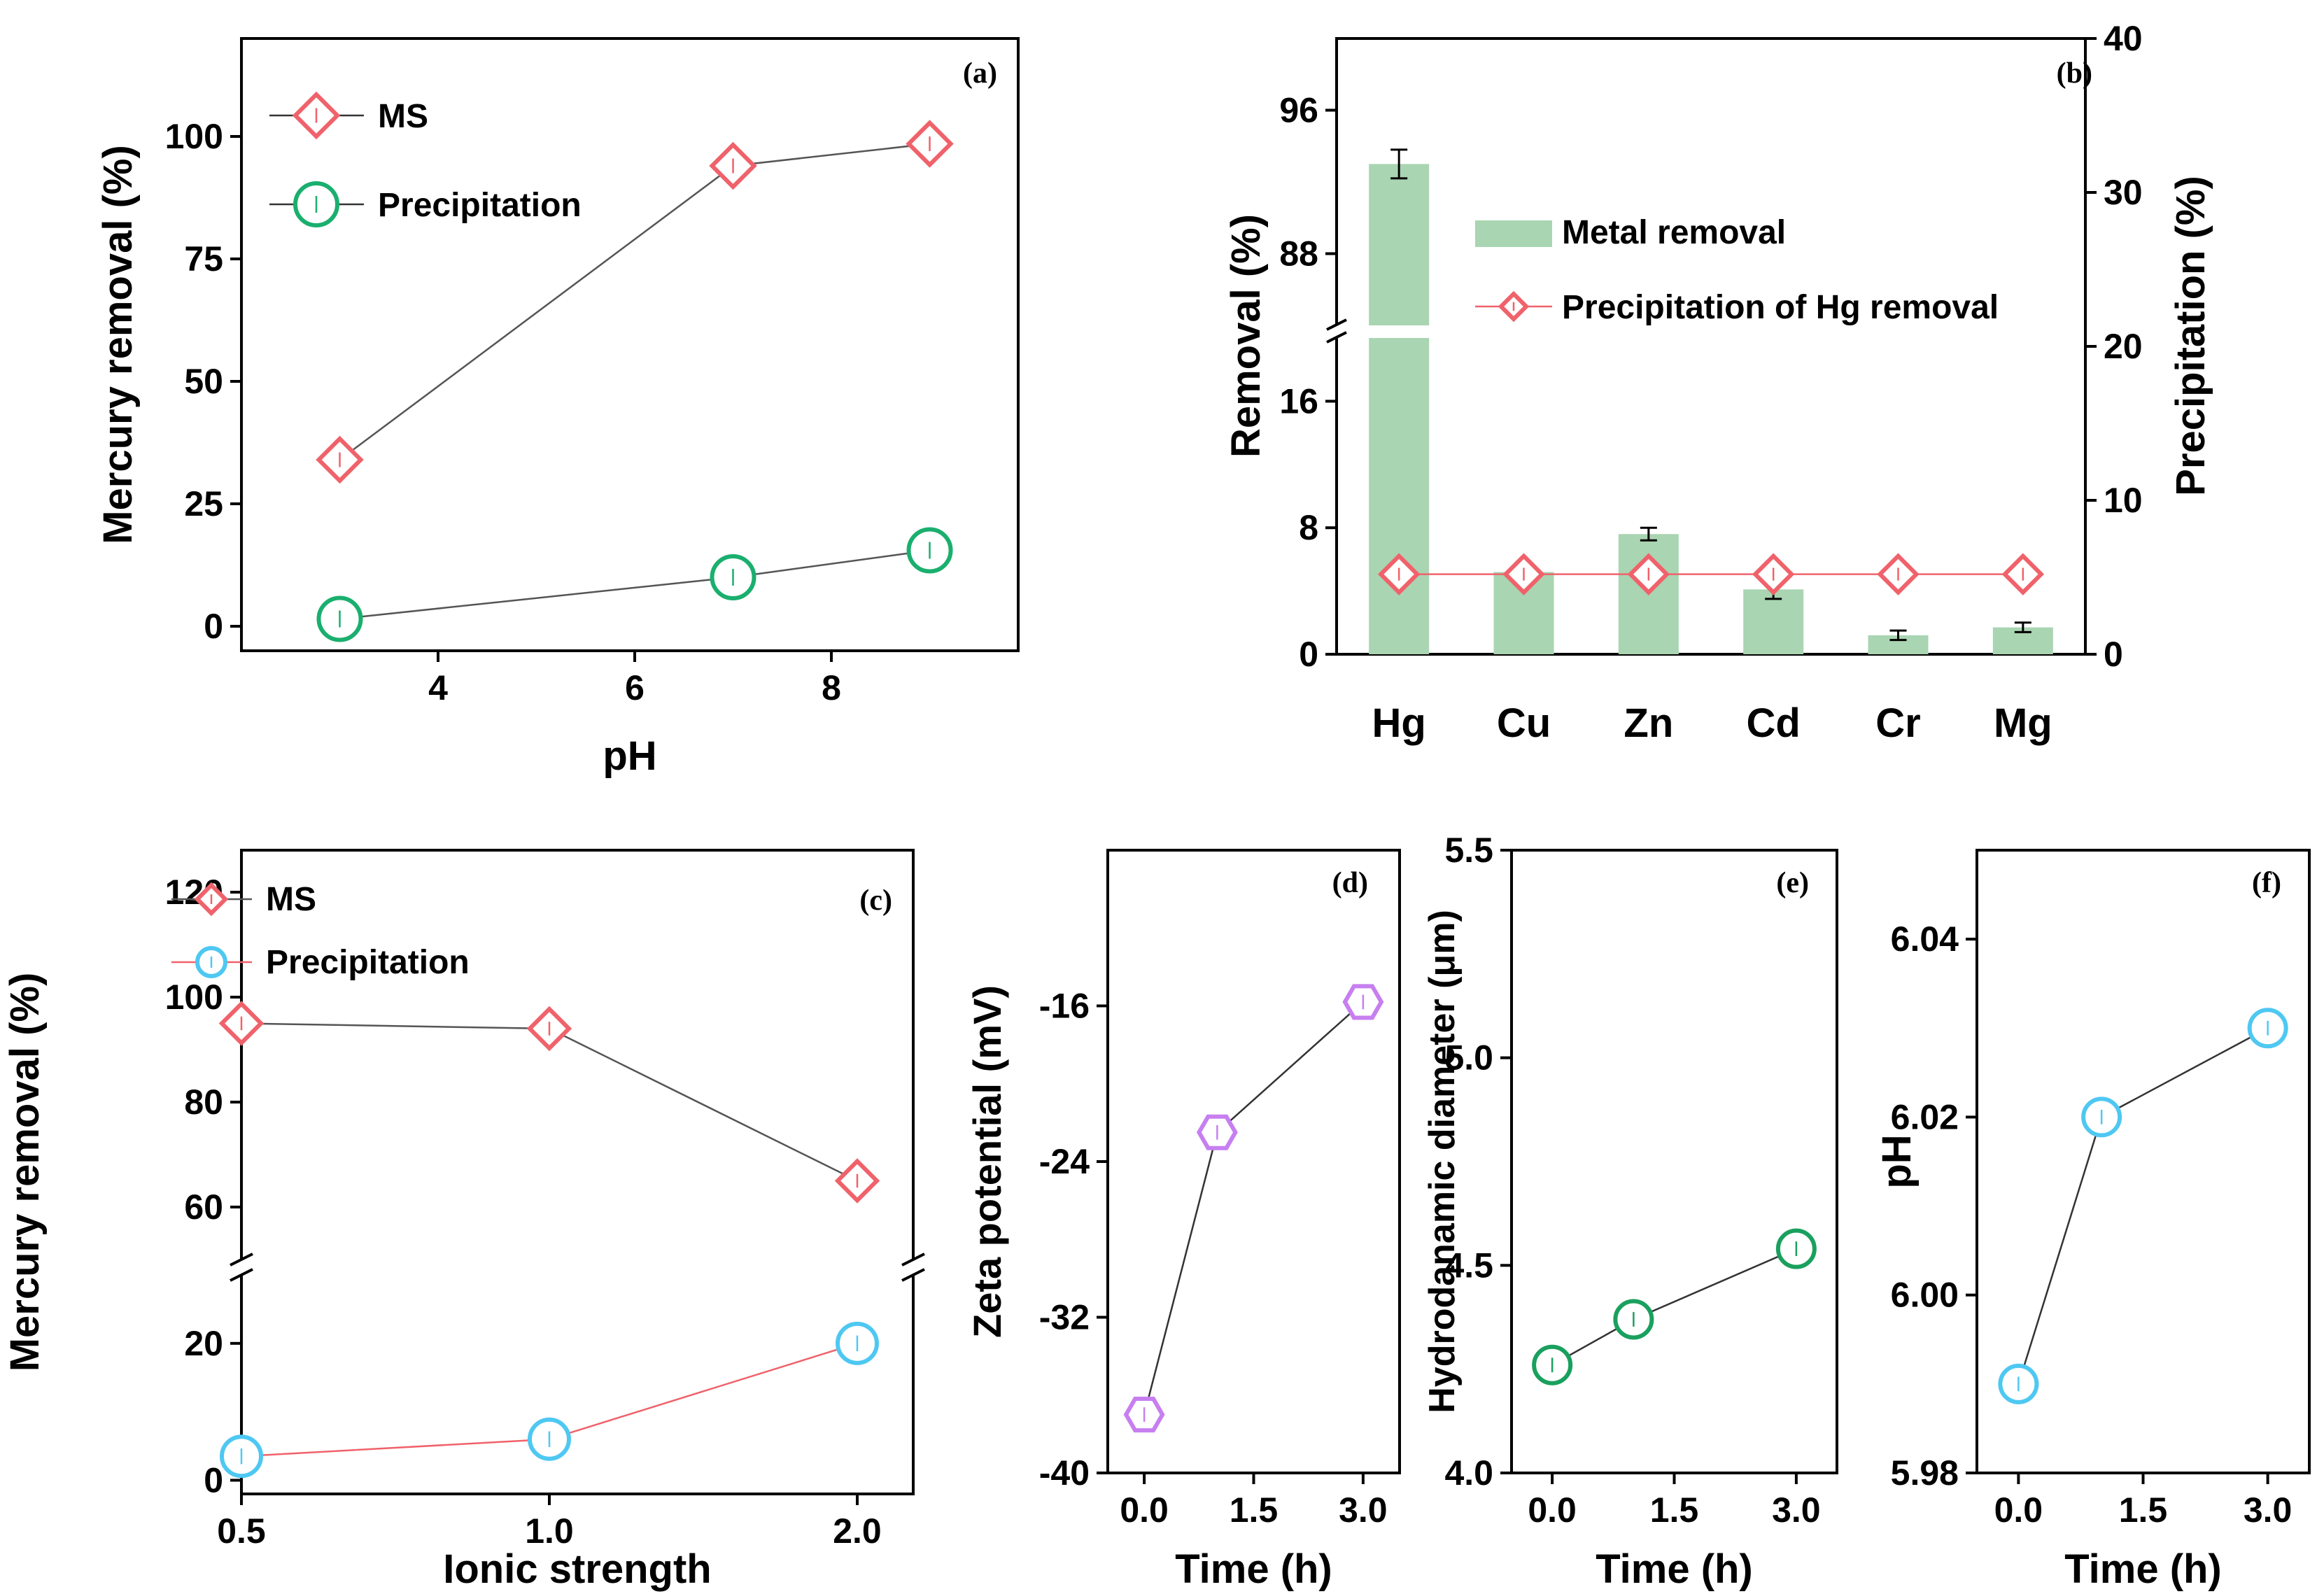  Describe the element at coordinates (980, 73) in the screenshot. I see `panel-label: (a)` at that location.